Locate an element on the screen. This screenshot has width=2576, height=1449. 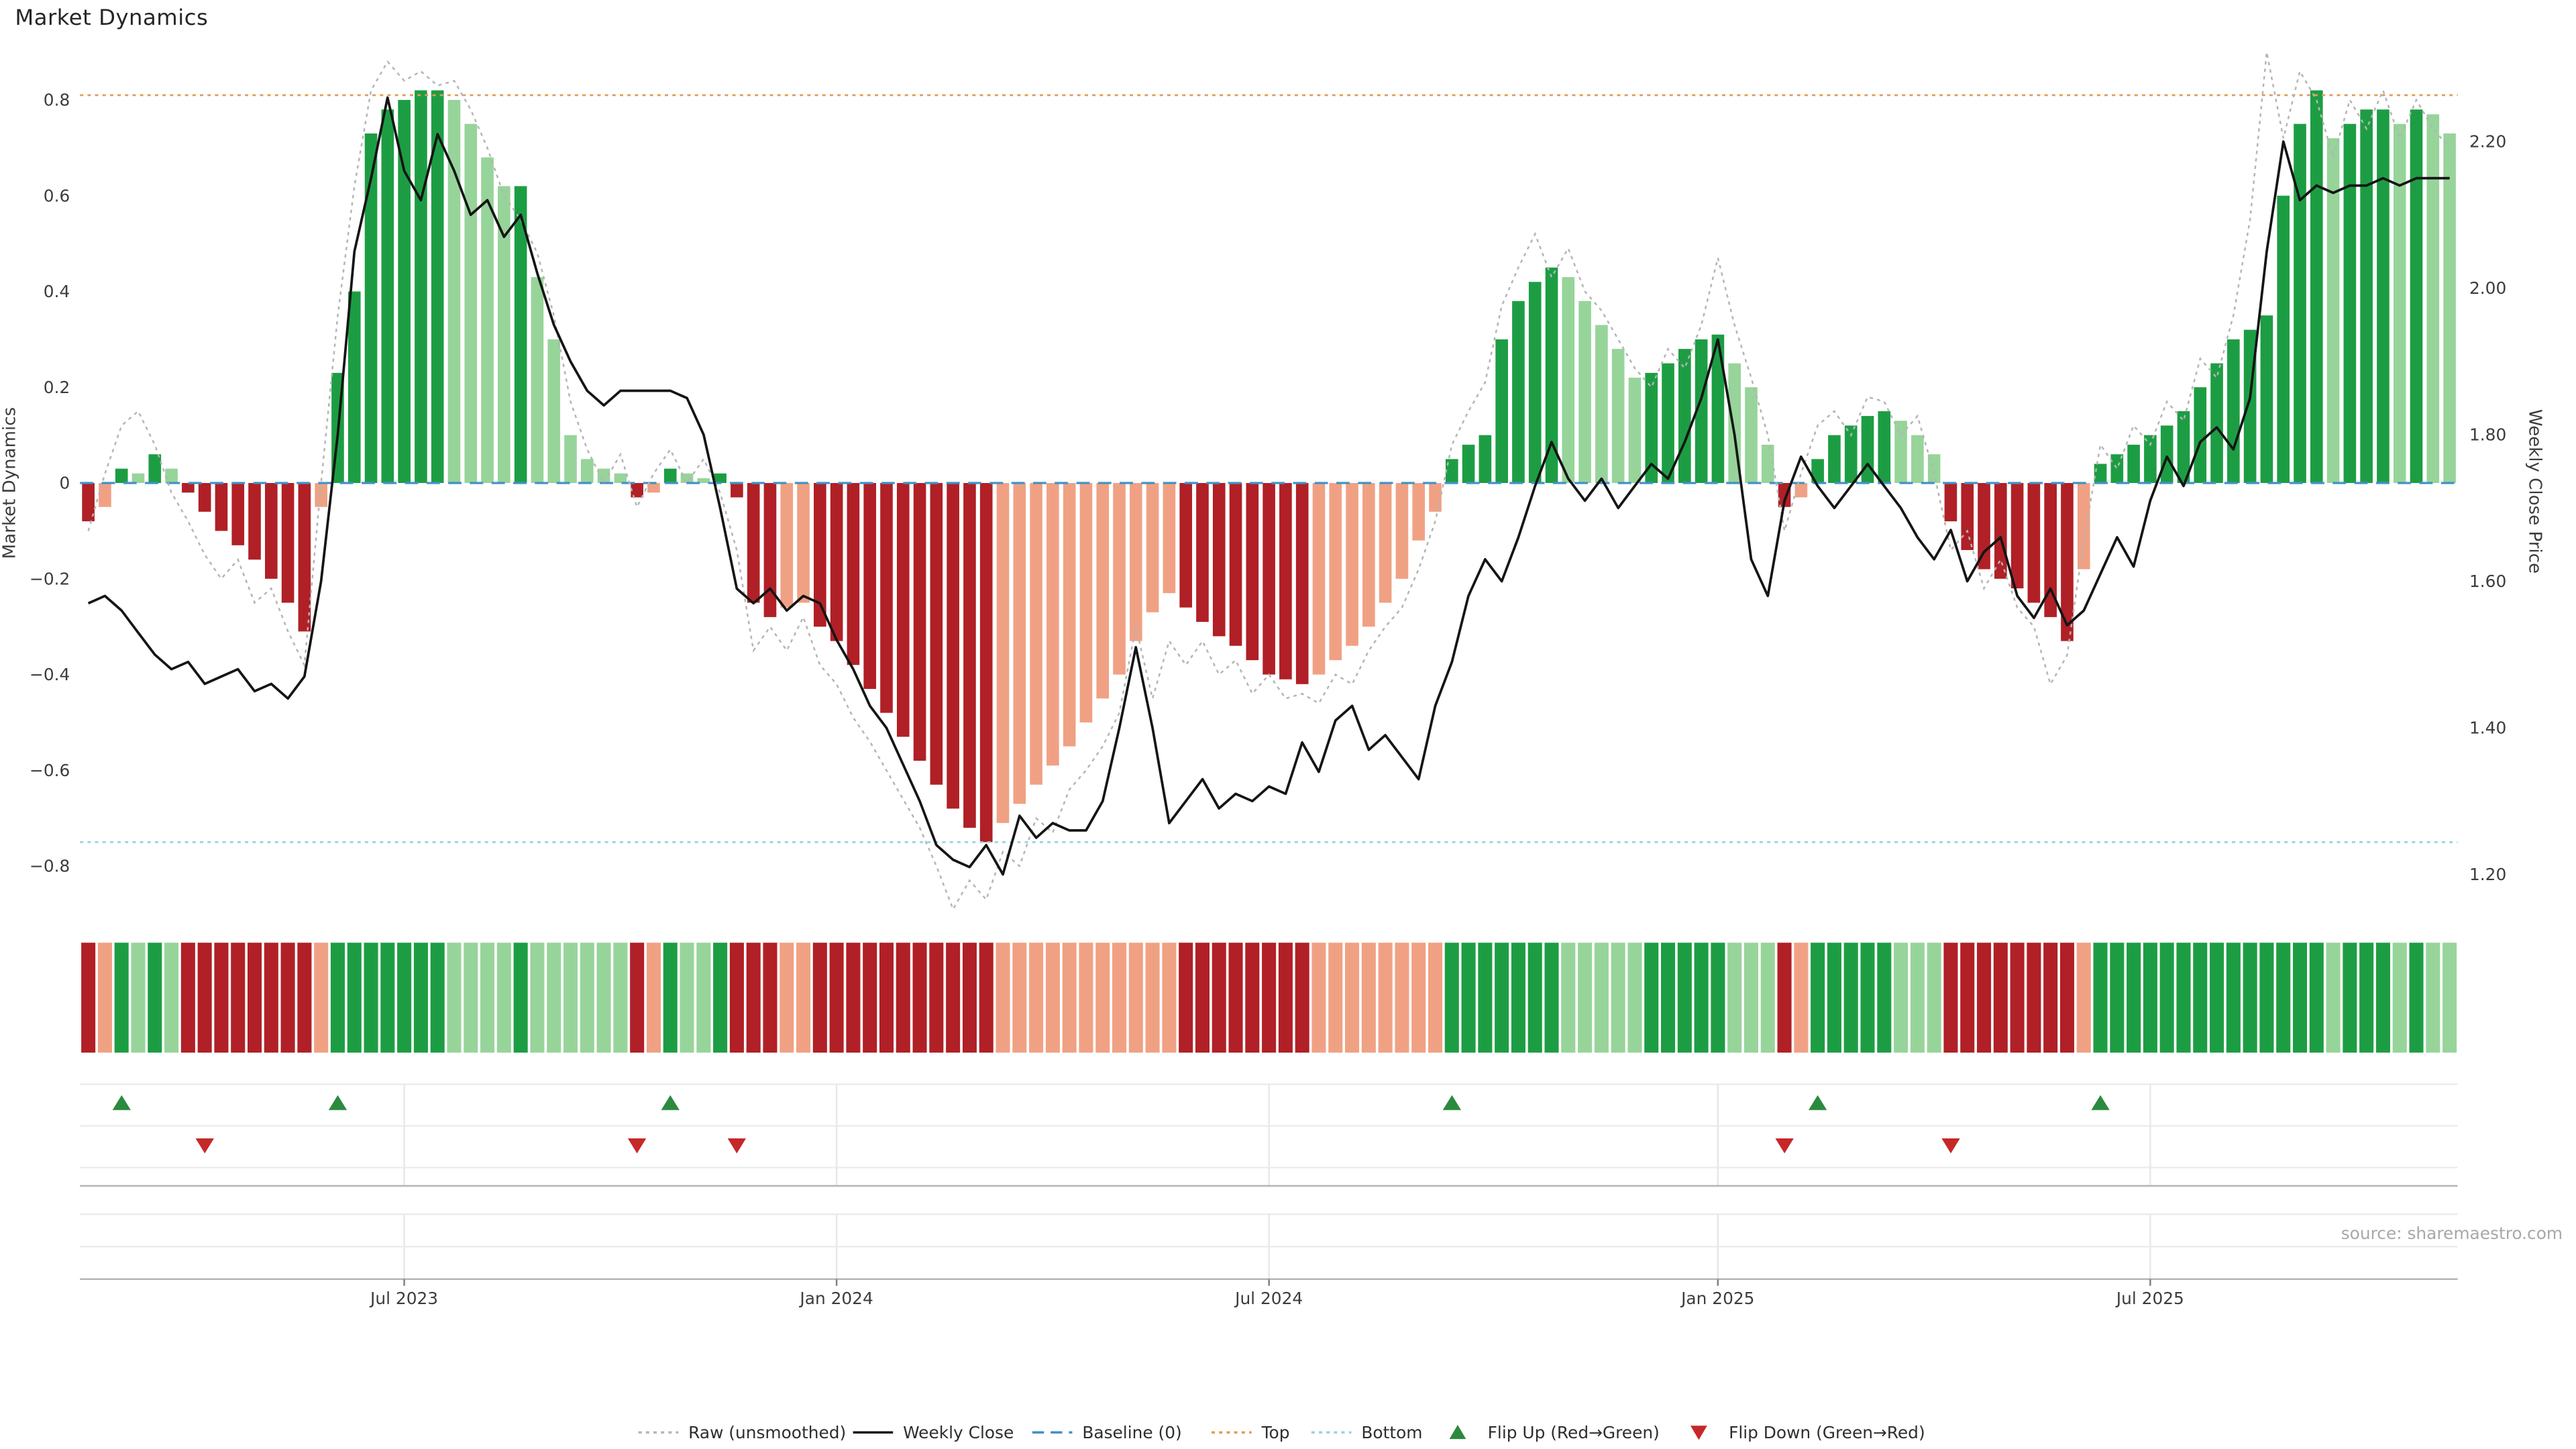
y-tick-label-right: 2.00 is located at coordinates (2487, 288).